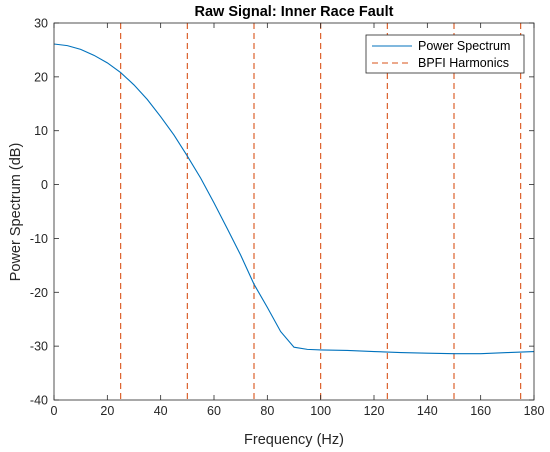 This screenshot has width=550, height=452. I want to click on x-tick-label: 0, so click(54, 411).